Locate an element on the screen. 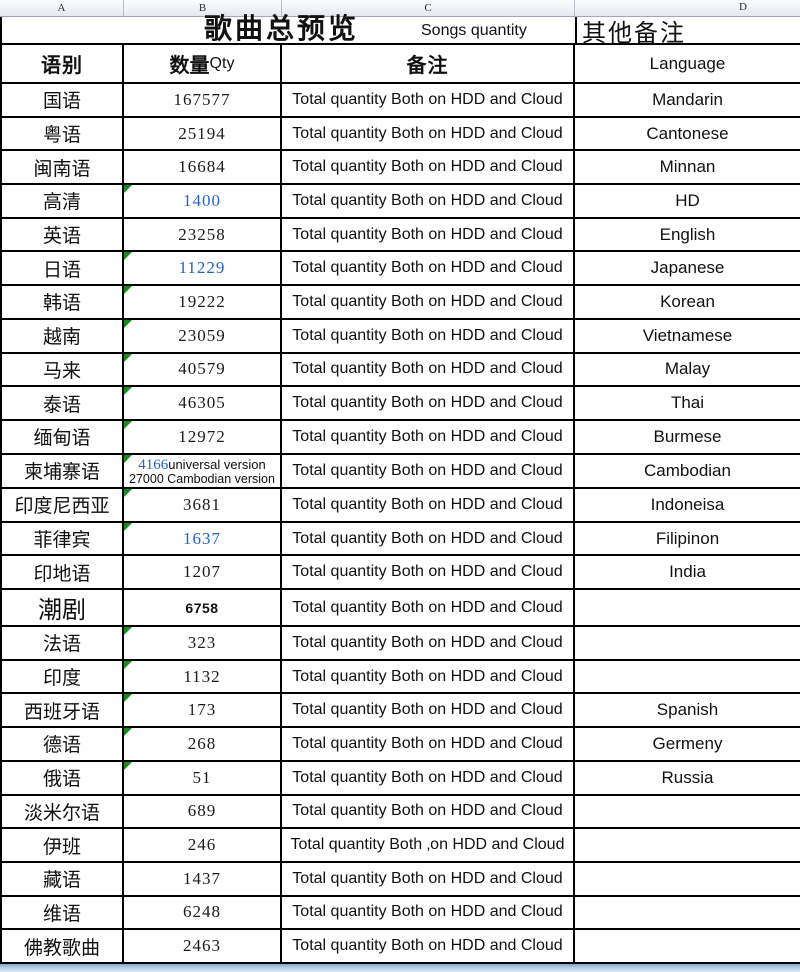  language-cn-cell: 越南 is located at coordinates (62, 335).